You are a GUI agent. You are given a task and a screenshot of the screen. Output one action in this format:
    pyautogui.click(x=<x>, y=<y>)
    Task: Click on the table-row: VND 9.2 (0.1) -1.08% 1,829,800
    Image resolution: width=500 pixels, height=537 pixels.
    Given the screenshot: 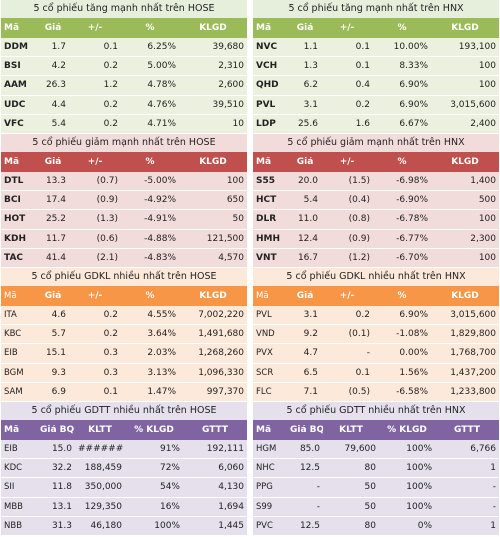 What is the action you would take?
    pyautogui.click(x=376, y=335)
    